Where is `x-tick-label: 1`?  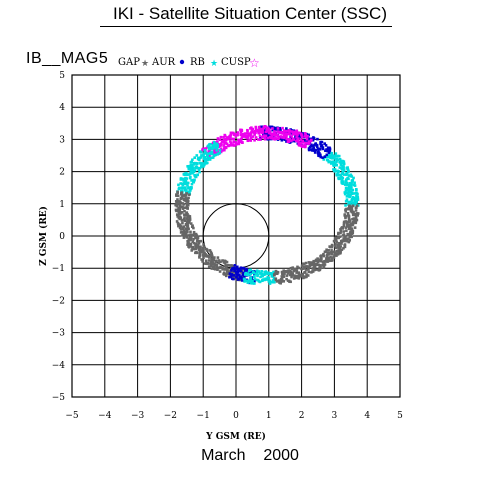
x-tick-label: 1 is located at coordinates (269, 416).